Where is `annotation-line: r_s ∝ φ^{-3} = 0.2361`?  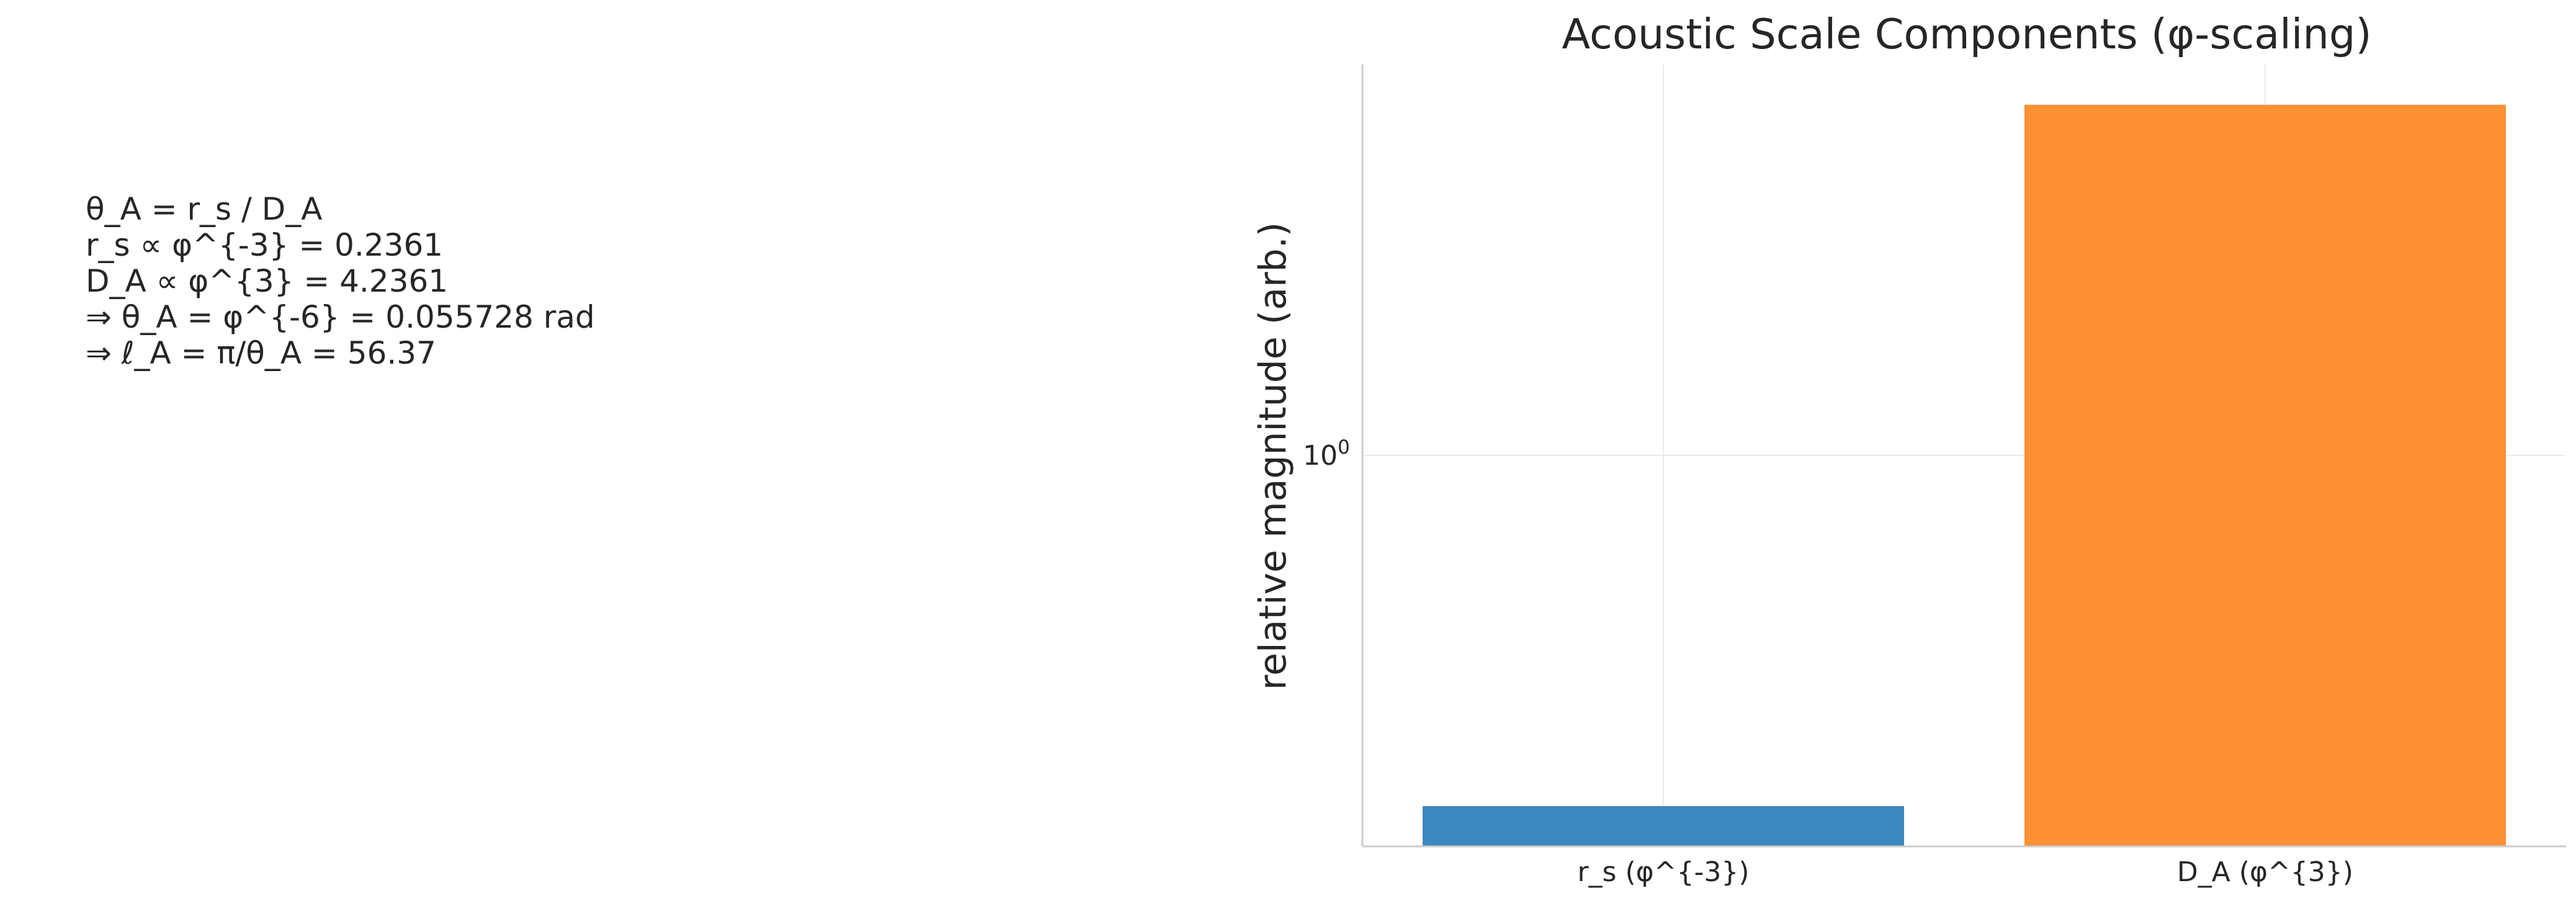 annotation-line: r_s ∝ φ^{-3} = 0.2361 is located at coordinates (264, 245).